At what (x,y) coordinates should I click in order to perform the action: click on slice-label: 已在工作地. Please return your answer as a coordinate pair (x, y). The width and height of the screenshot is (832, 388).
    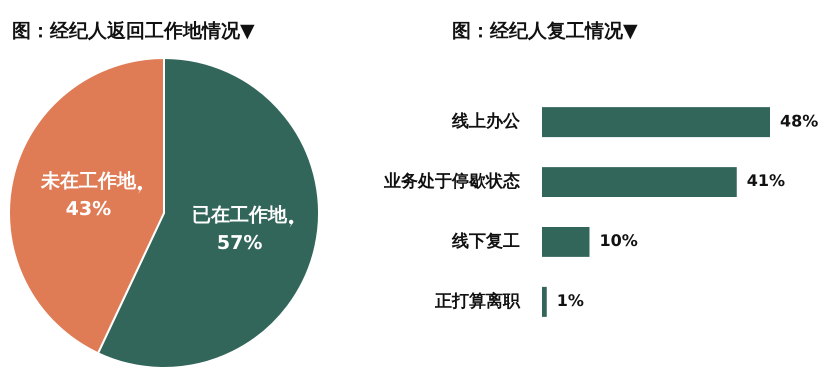
    Looking at the image, I should click on (240, 215).